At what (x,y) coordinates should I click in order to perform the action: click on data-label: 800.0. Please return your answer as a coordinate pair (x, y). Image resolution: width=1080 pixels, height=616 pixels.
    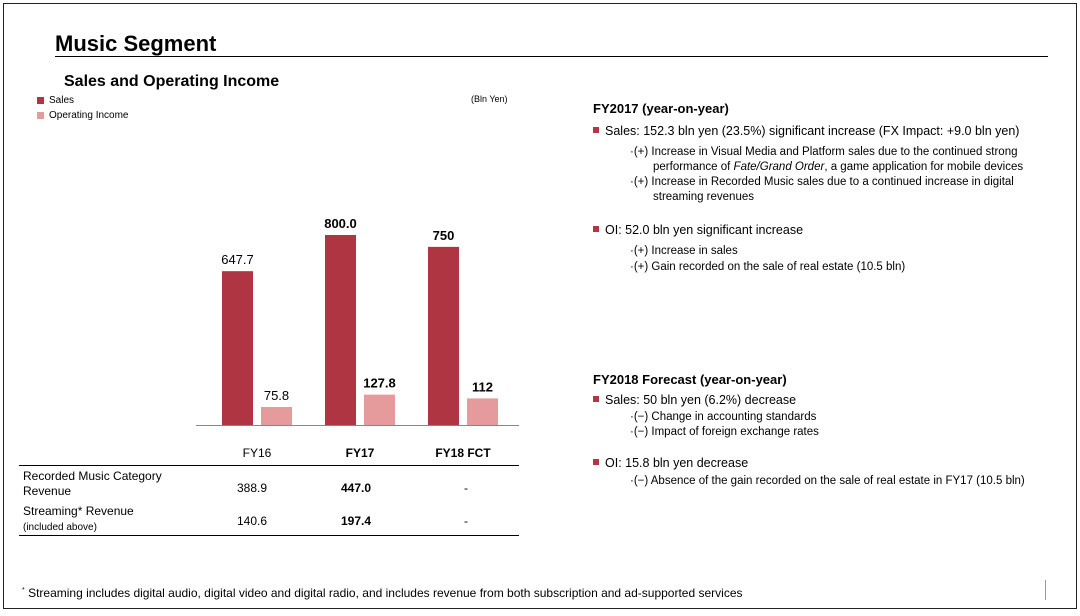
    Looking at the image, I should click on (340, 223).